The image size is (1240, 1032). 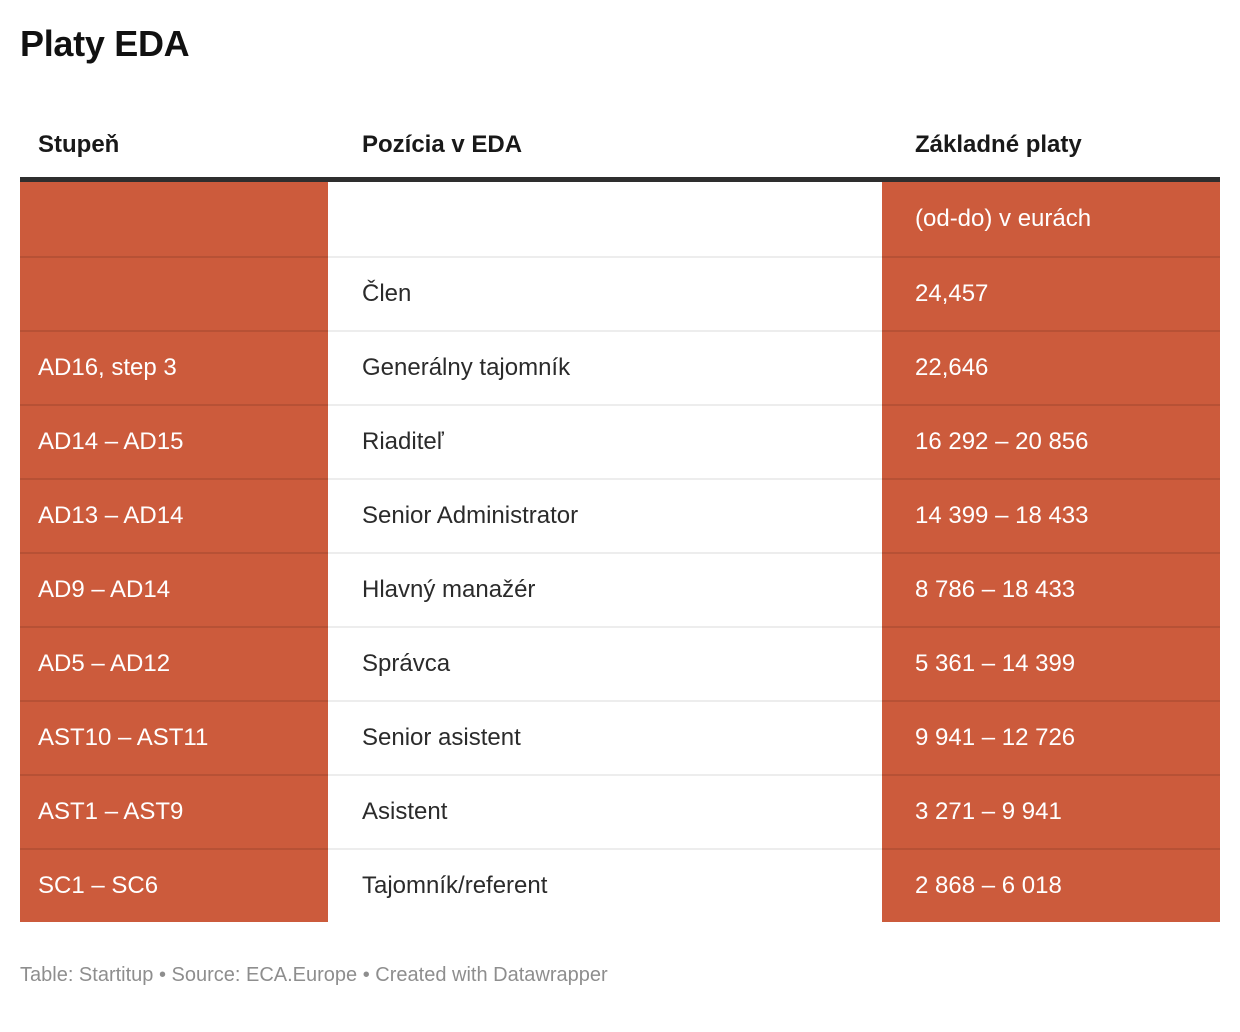 I want to click on grade-cell: SC1 – SC6, so click(x=174, y=885).